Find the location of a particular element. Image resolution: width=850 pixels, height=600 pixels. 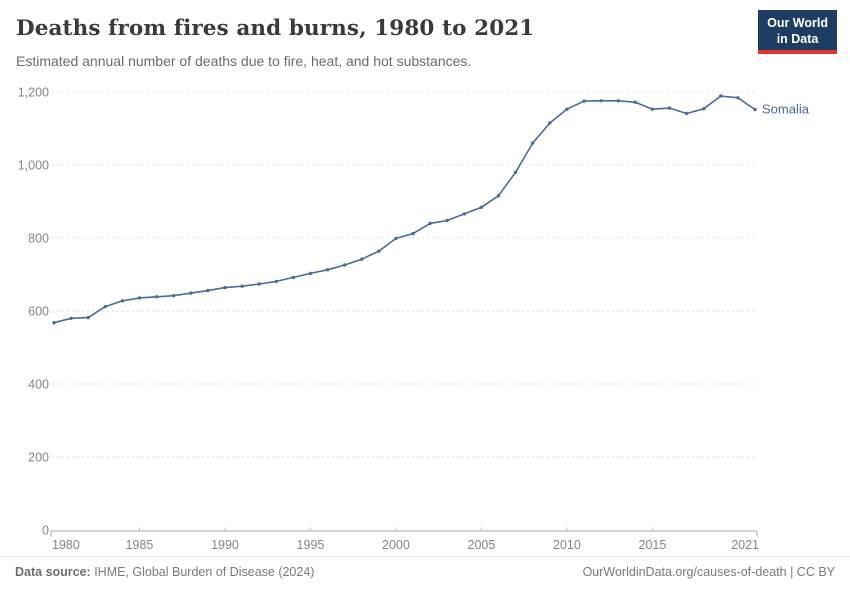

y-axis-labels: 0 200 400 600 800 1,000 1,200 is located at coordinates (33, 311).